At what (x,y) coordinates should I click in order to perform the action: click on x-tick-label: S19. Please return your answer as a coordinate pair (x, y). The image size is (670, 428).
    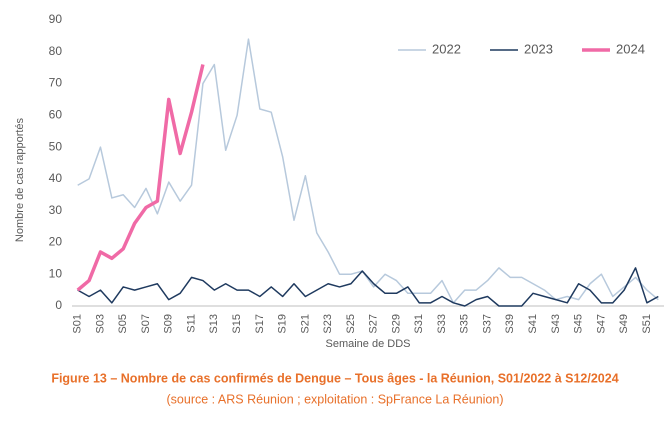
    Looking at the image, I should click on (283, 324).